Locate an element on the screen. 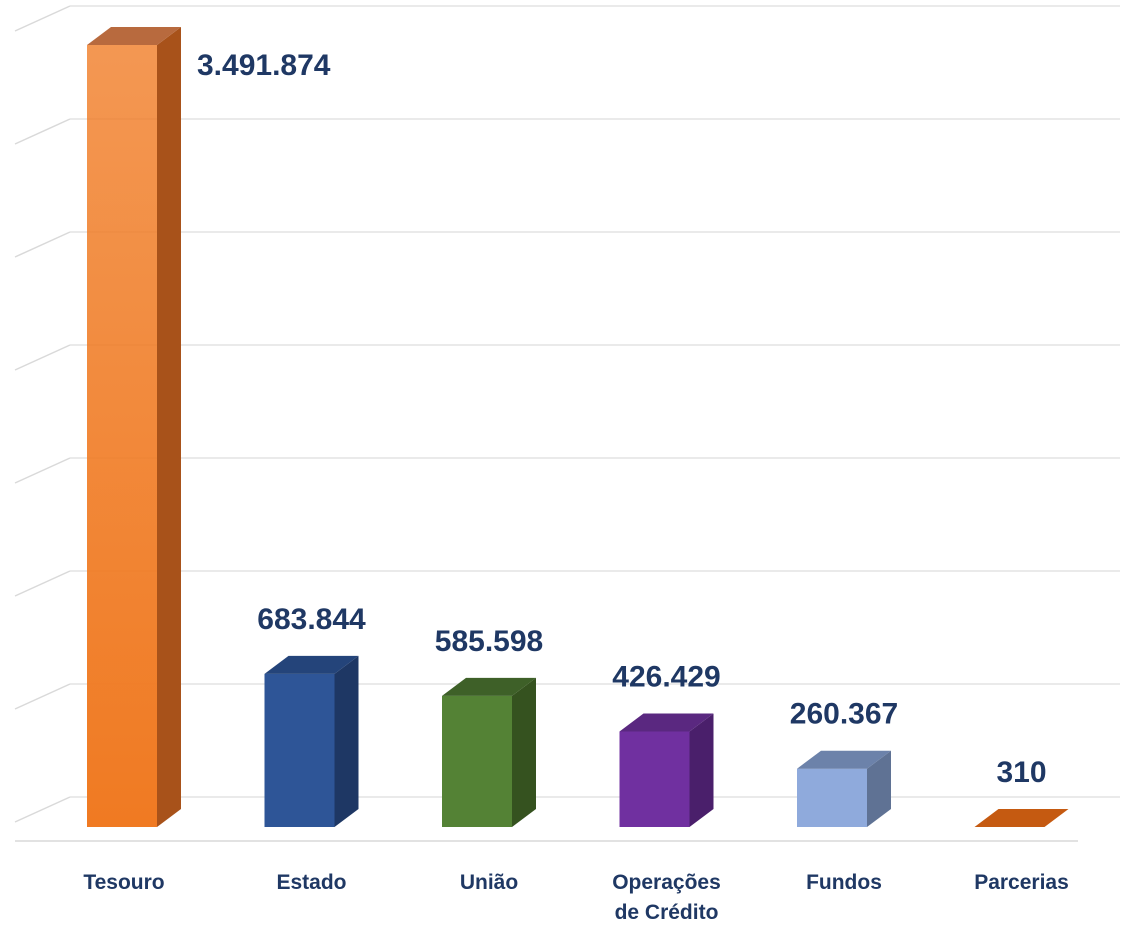 The height and width of the screenshot is (927, 1123). bar-operaes-decrdito is located at coordinates (666, 770).